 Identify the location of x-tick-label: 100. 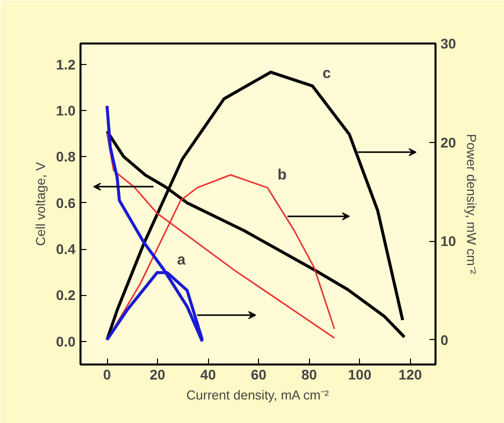
(360, 374).